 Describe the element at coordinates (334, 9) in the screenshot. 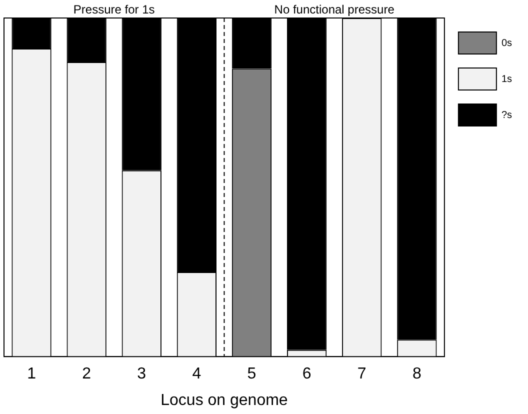

I see `text: No functional pressure` at that location.